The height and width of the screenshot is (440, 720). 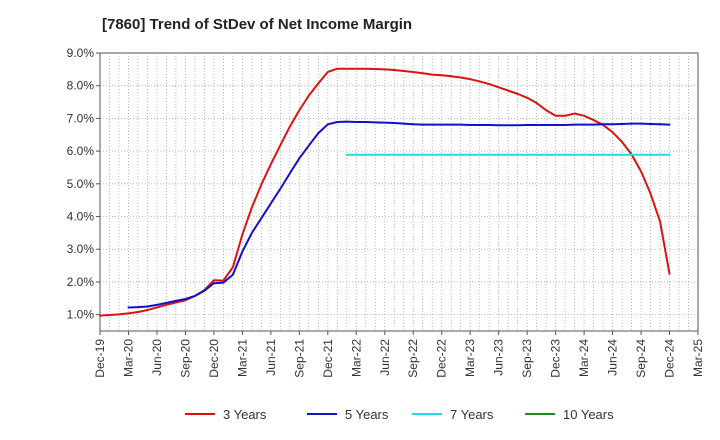 I want to click on x-tick-label: Mar-21, so click(x=242, y=358).